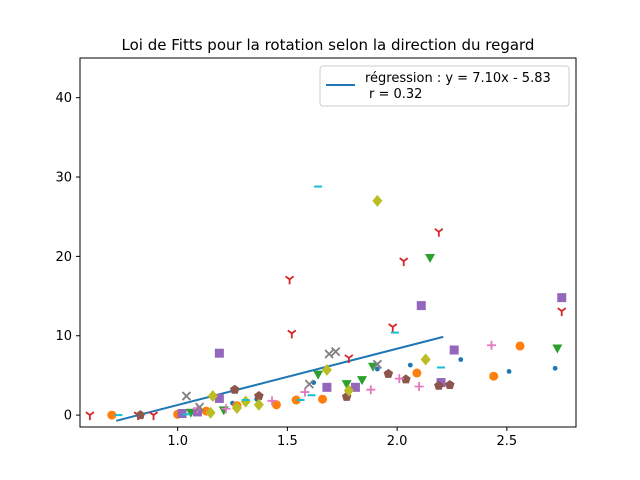  I want to click on legend-frame, so click(444, 86).